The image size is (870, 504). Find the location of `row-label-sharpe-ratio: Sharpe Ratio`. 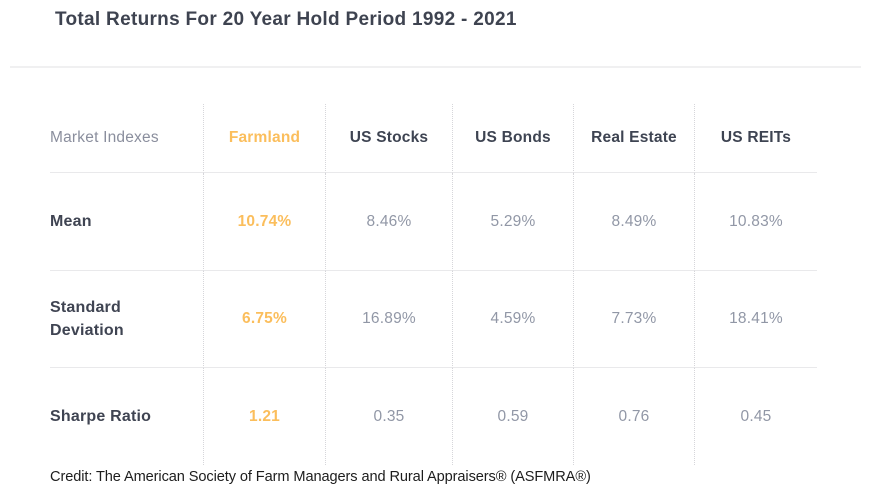

row-label-sharpe-ratio: Sharpe Ratio is located at coordinates (126, 416).